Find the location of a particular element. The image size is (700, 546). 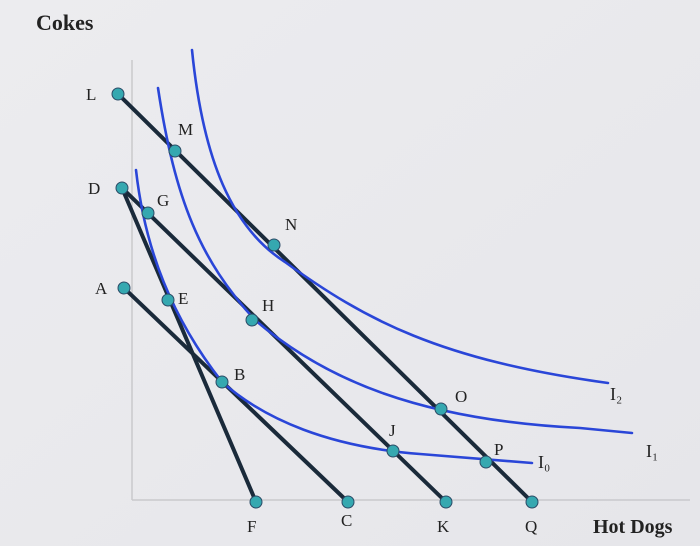

point-M is located at coordinates (175, 151).